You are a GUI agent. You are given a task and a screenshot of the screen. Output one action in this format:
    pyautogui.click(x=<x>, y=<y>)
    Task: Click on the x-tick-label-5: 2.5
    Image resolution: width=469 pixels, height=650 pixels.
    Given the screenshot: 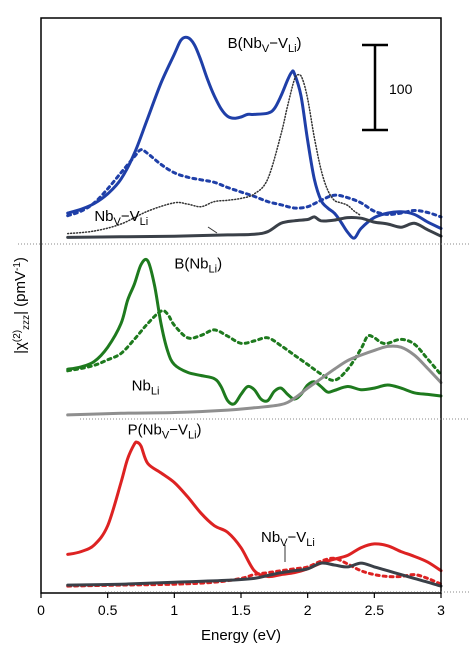 What is the action you would take?
    pyautogui.click(x=375, y=610)
    